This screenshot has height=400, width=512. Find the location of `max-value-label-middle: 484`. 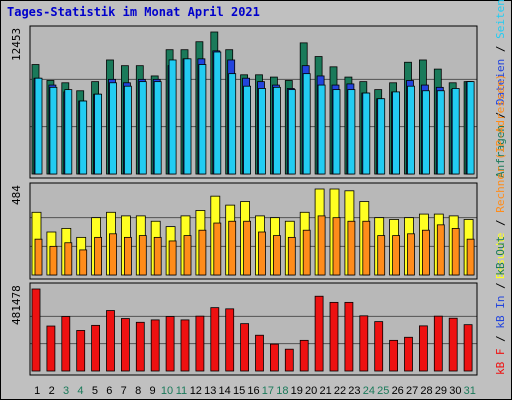

max-value-label-middle: 484 is located at coordinates (16, 195).